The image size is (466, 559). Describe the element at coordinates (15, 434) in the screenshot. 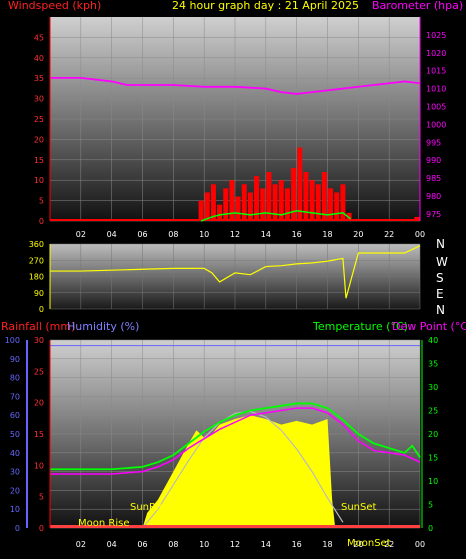

I see `humidity-tick-label: 50` at that location.